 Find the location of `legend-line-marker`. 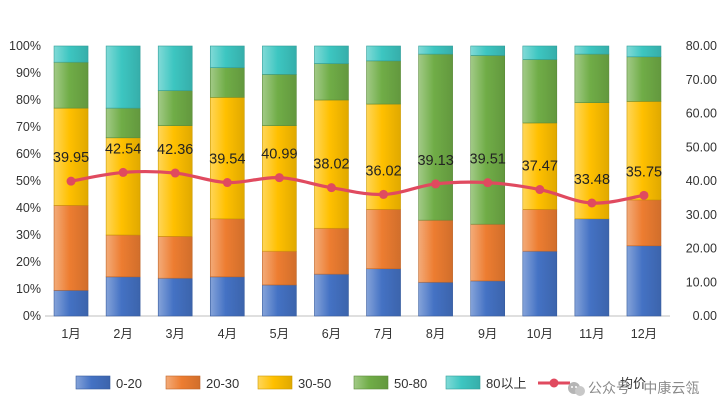

legend-line-marker is located at coordinates (554, 383).